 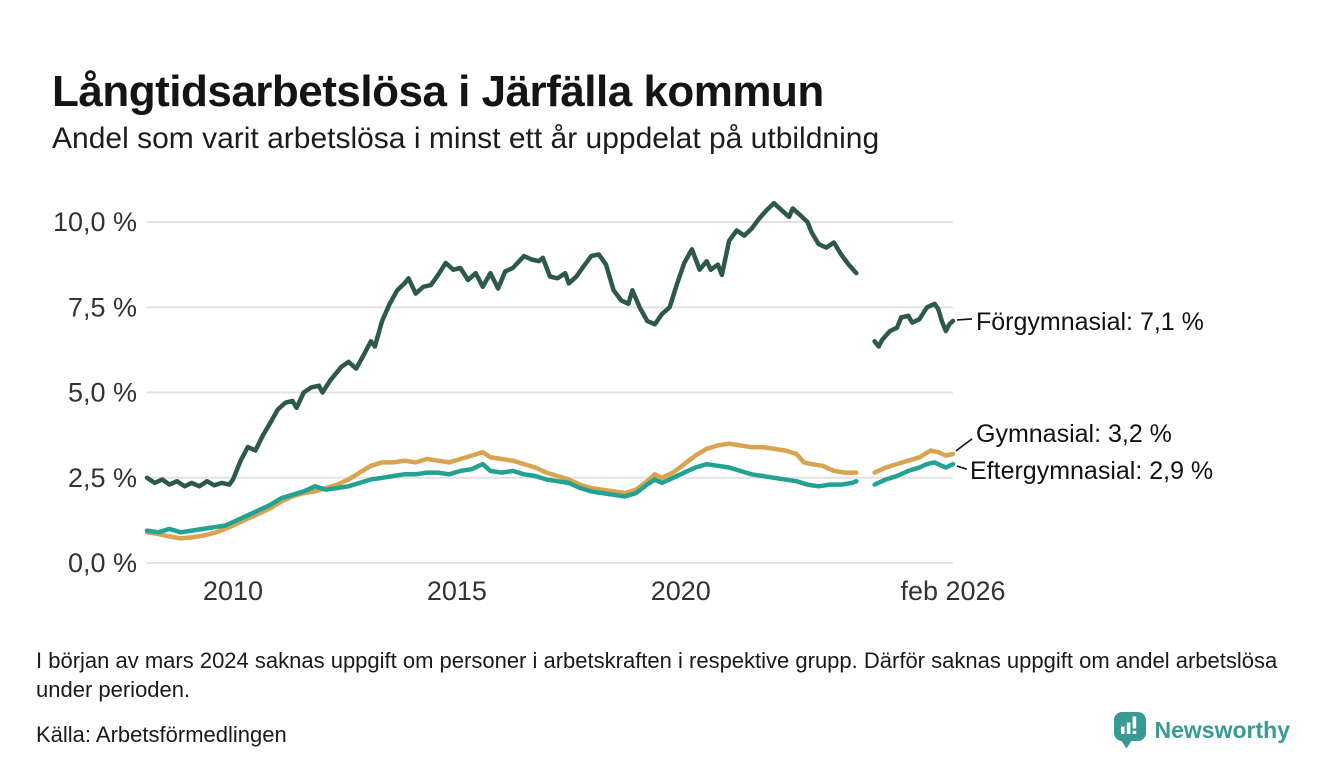 I want to click on x-axis-tick-label: 2015, so click(x=457, y=591).